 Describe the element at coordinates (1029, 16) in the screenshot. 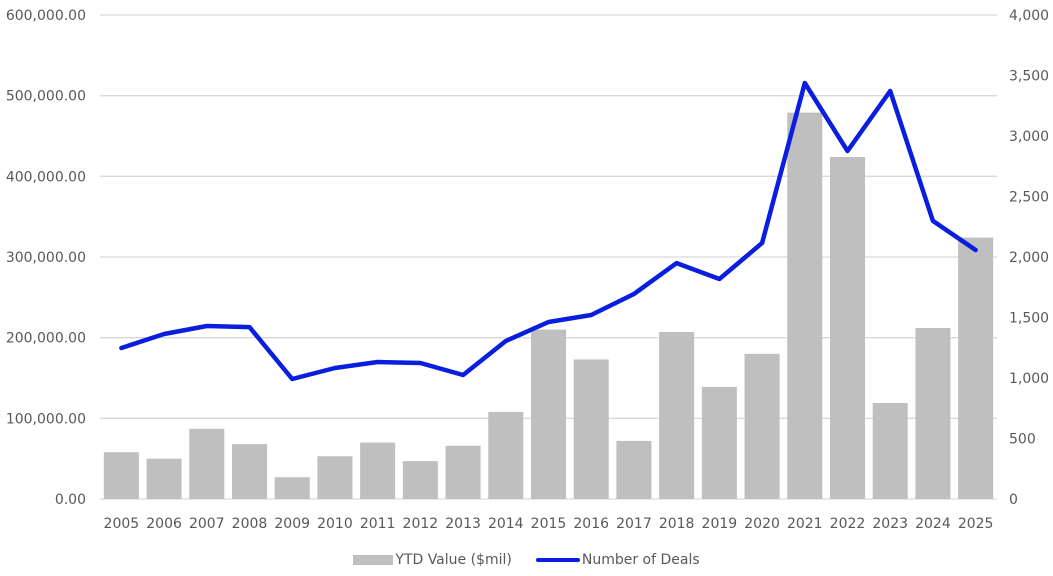

I see `right-axis-tick-label: 4,000` at that location.